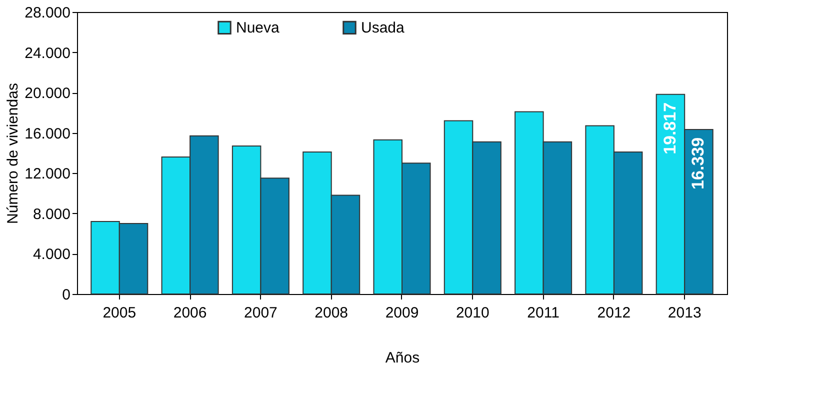 This screenshot has width=826, height=410. Describe the element at coordinates (614, 313) in the screenshot. I see `x-tick-label: 2012` at that location.